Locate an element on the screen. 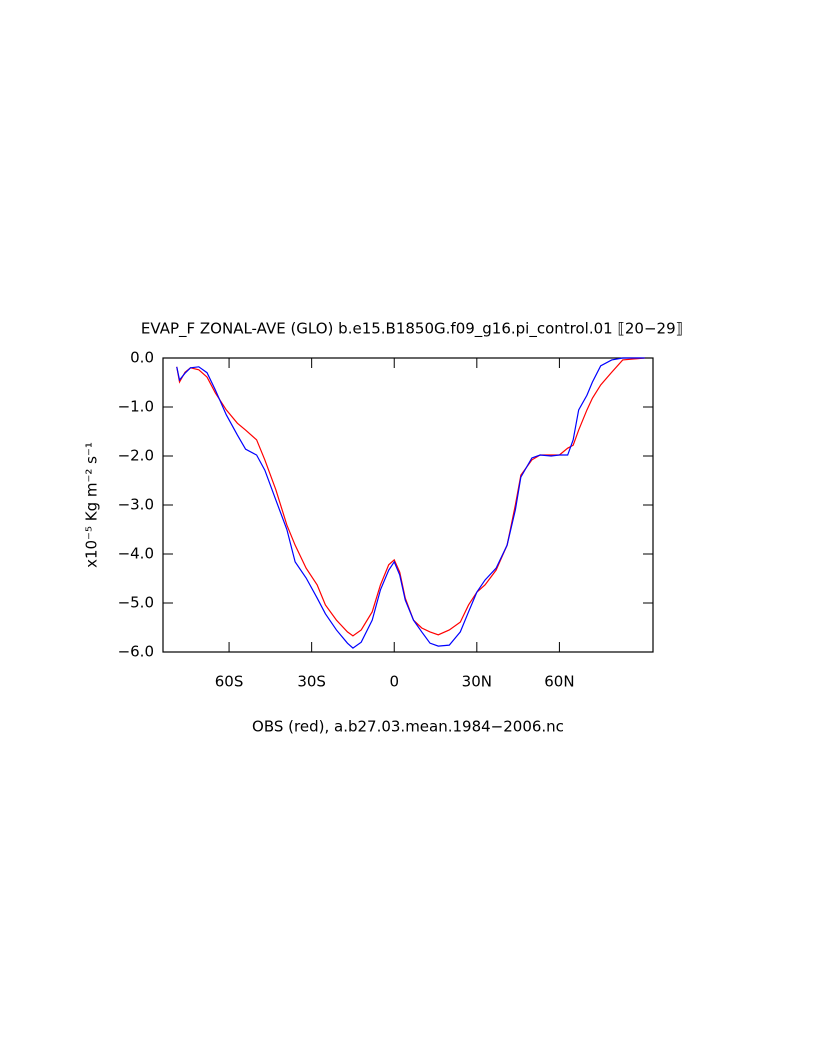 The image size is (818, 1059). x-tick-label: 60N is located at coordinates (559, 682).